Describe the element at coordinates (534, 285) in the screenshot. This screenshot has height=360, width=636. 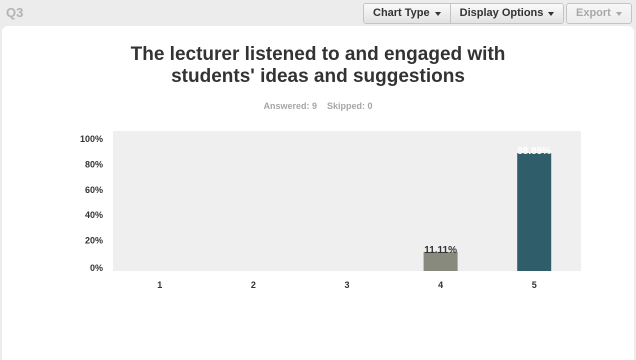
I see `x-tick-label-5: 5` at that location.